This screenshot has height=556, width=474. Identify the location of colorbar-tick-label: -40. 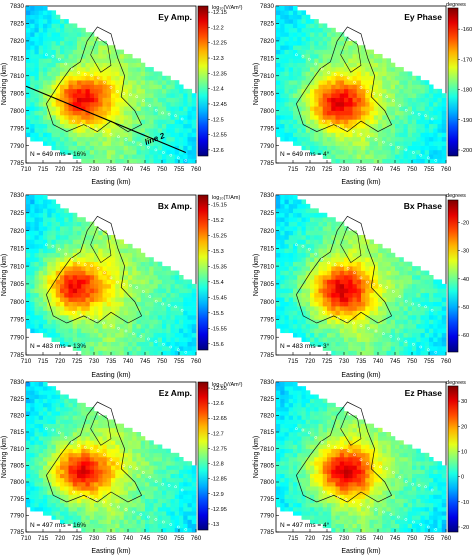
(465, 280).